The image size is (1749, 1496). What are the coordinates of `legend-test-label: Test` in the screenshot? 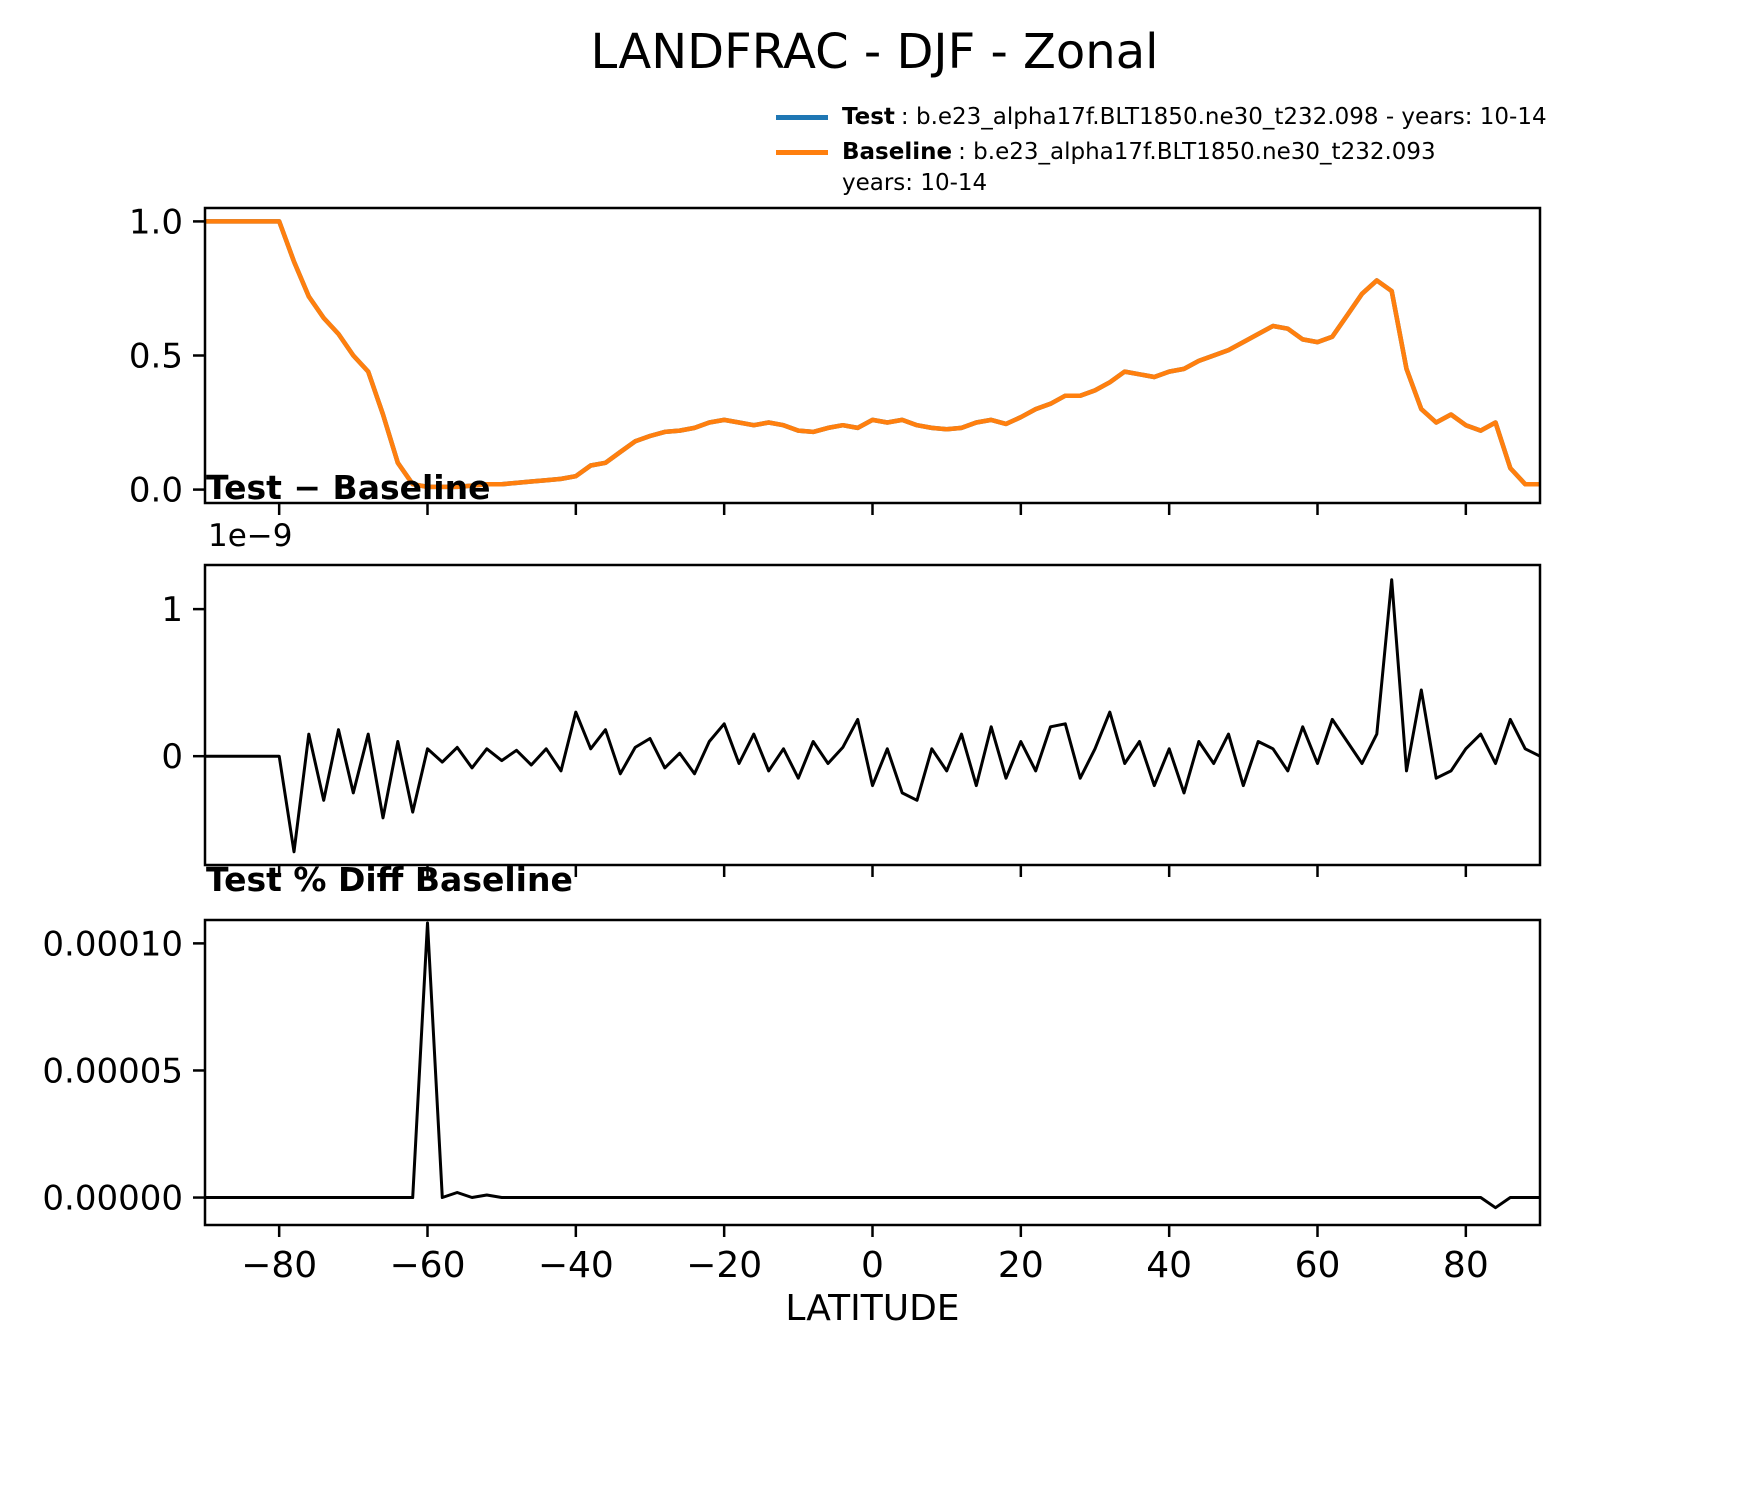 It's located at (868, 117).